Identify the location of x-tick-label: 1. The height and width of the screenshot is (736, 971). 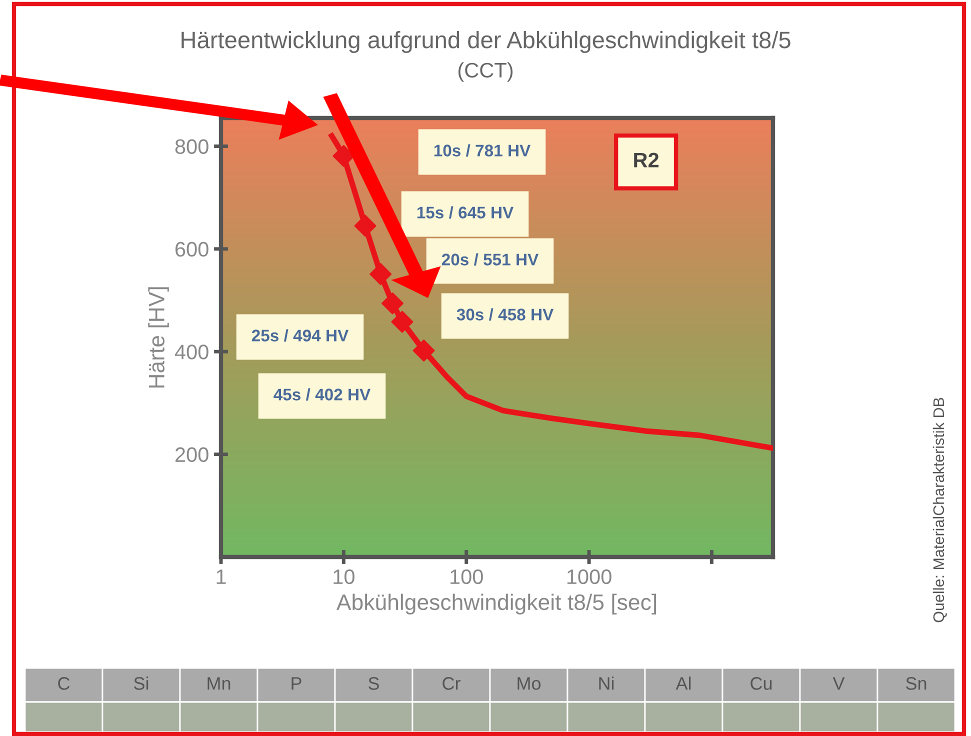
(221, 577).